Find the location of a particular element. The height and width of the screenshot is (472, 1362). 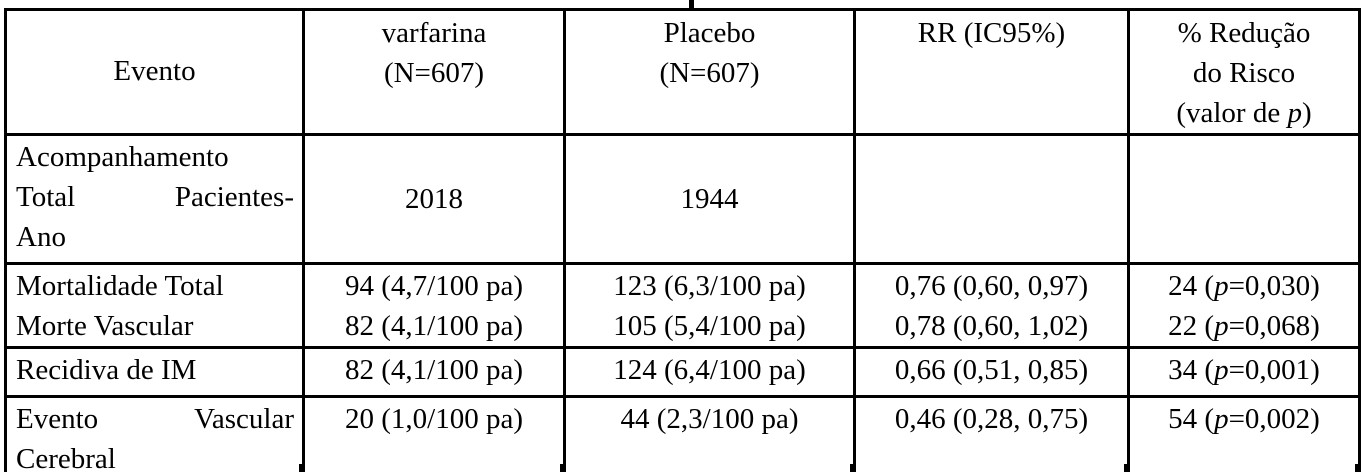

cell-evento-acompanhamento: Acompanhamento Total Pacientes- Ano is located at coordinates (154, 199).